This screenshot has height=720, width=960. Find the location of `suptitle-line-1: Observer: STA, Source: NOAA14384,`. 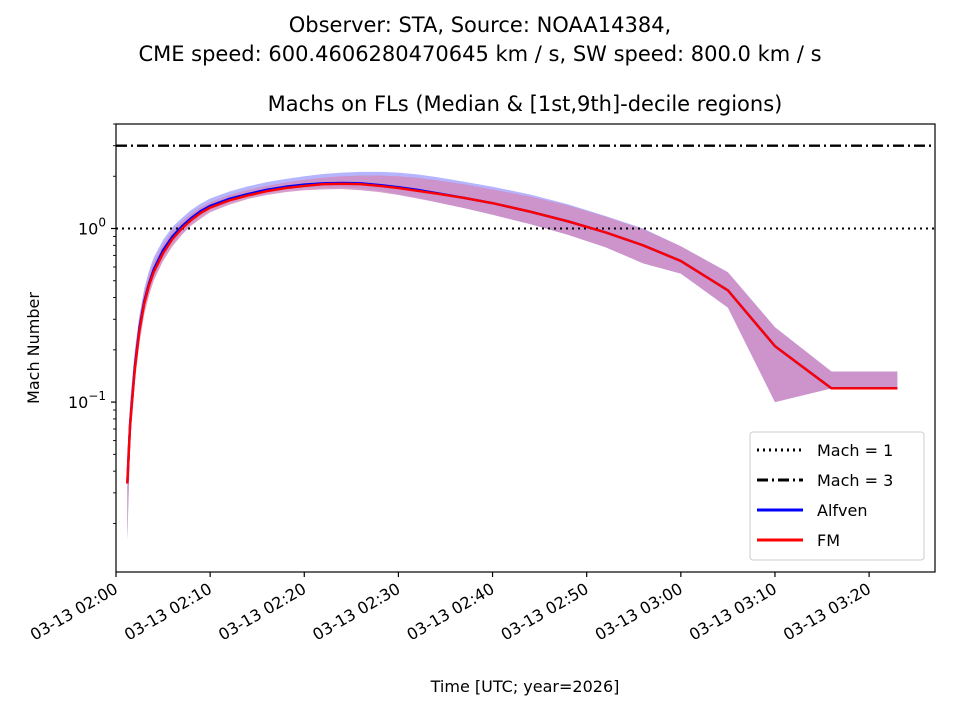

suptitle-line-1: Observer: STA, Source: NOAA14384, is located at coordinates (480, 25).